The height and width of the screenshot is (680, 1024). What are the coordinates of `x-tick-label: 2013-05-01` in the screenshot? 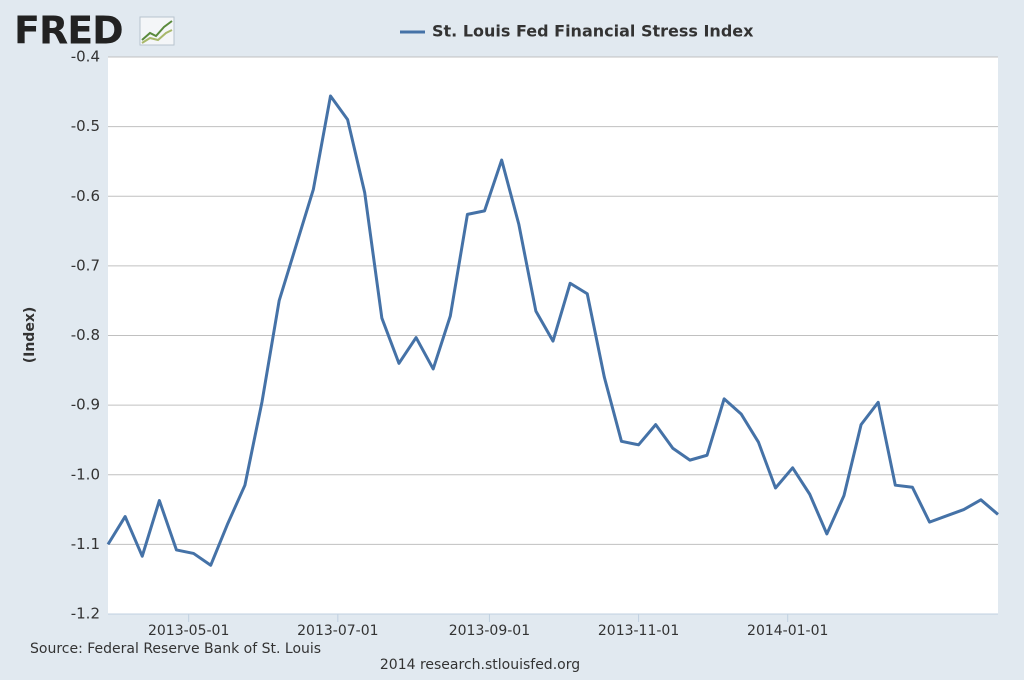 It's located at (188, 631).